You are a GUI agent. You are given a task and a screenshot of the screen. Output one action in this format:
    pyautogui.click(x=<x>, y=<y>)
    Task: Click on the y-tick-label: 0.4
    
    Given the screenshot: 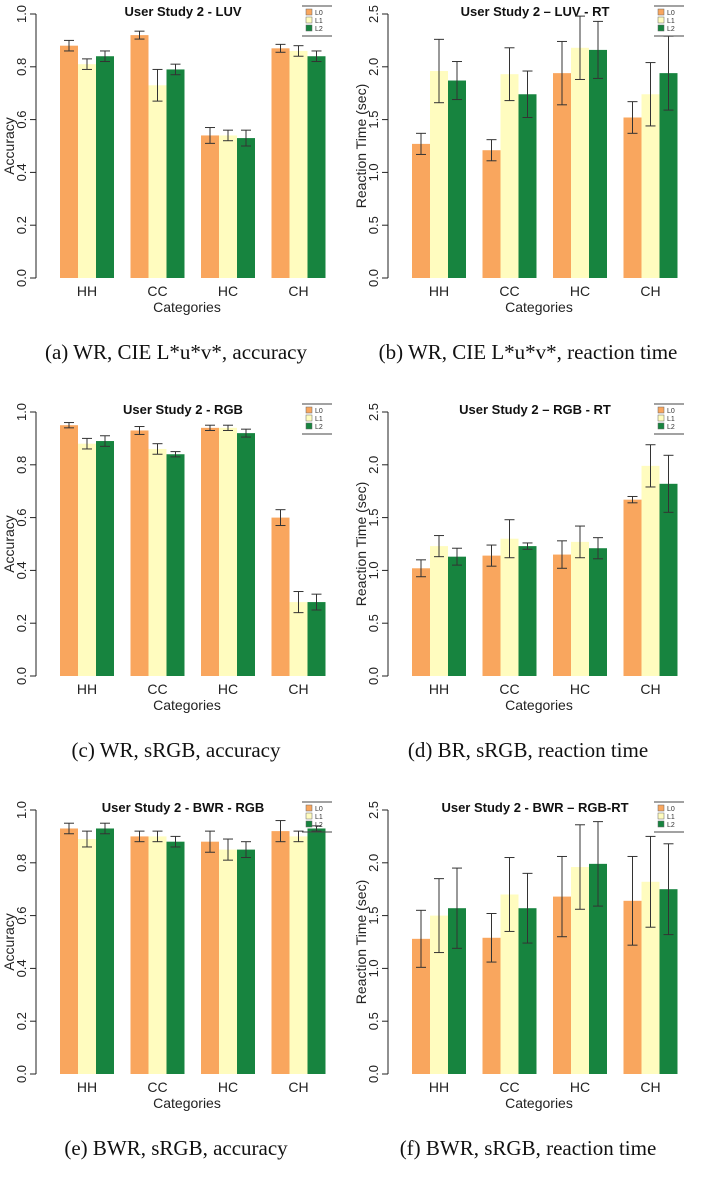 What is the action you would take?
    pyautogui.click(x=21, y=172)
    